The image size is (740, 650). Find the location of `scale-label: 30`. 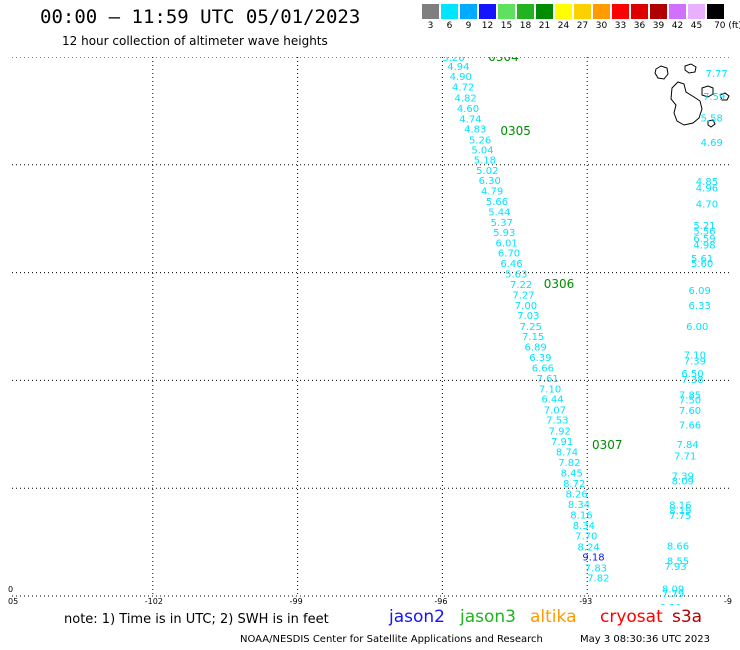

scale-label: 30 is located at coordinates (601, 26).